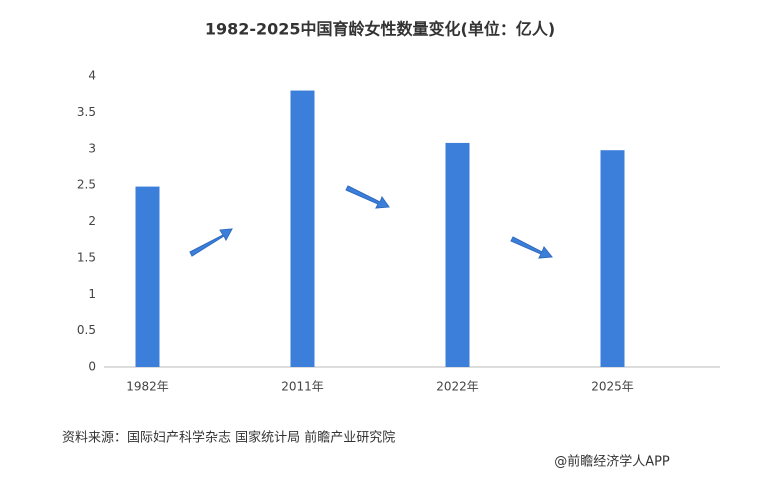 Image resolution: width=760 pixels, height=482 pixels. Describe the element at coordinates (86, 257) in the screenshot. I see `y-tick-label: 1.5` at that location.